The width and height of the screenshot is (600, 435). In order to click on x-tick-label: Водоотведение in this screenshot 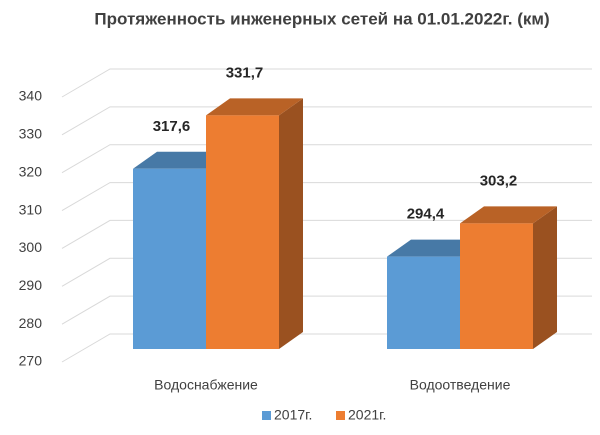, I will do `click(460, 385)`.